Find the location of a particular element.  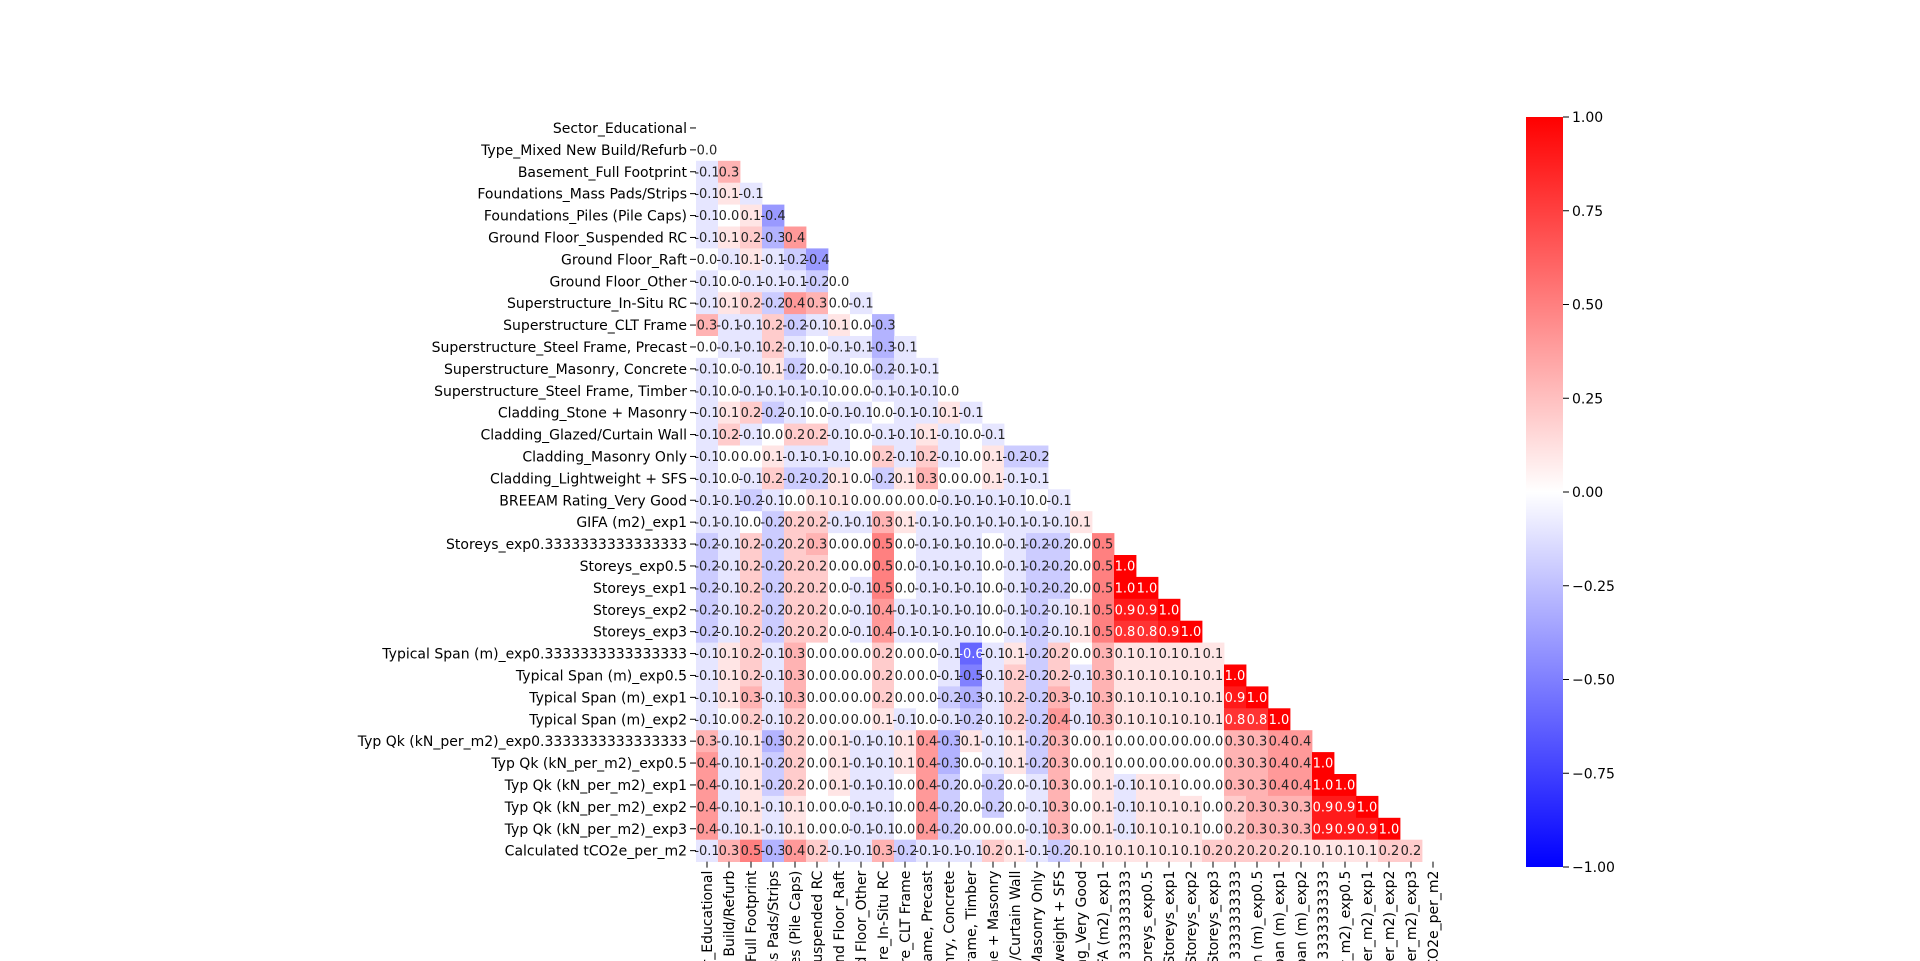

x-tick-label: per_m2)_exp3 is located at coordinates (1412, 916).